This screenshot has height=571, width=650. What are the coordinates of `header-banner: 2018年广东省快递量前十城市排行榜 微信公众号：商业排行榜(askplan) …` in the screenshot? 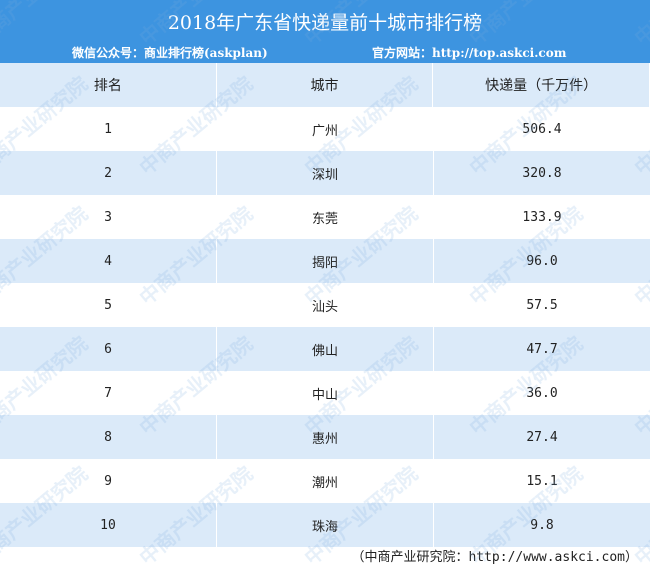 It's located at (325, 31).